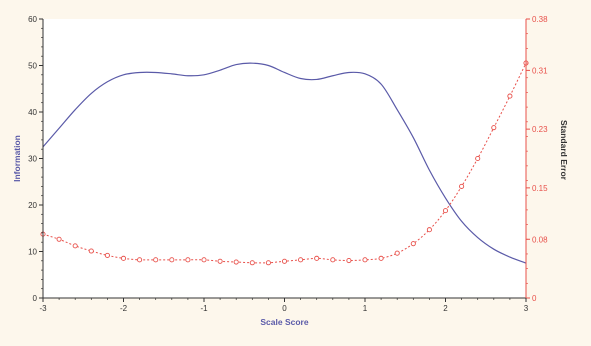  What do you see at coordinates (526, 308) in the screenshot?
I see `x-tick-label: 3` at bounding box center [526, 308].